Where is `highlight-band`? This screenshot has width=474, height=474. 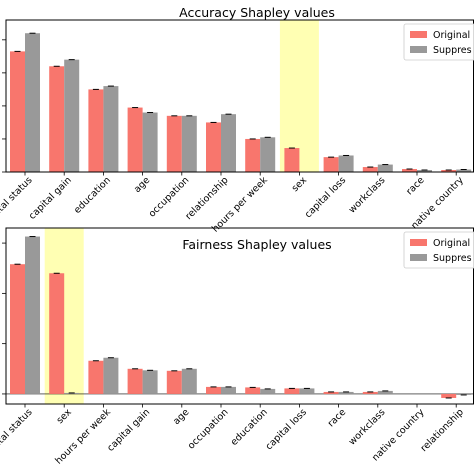 highlight-band is located at coordinates (299, 96).